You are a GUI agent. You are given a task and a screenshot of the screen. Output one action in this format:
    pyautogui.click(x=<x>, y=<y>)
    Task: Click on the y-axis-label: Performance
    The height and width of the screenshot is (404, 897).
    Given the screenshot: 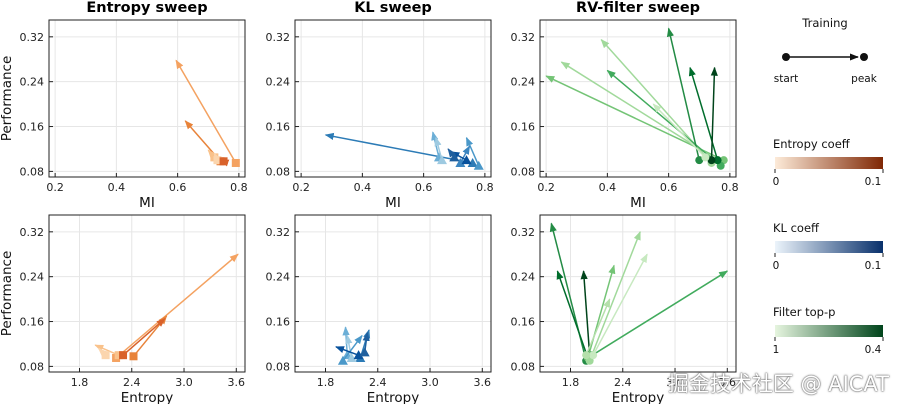 What is the action you would take?
    pyautogui.click(x=7, y=99)
    